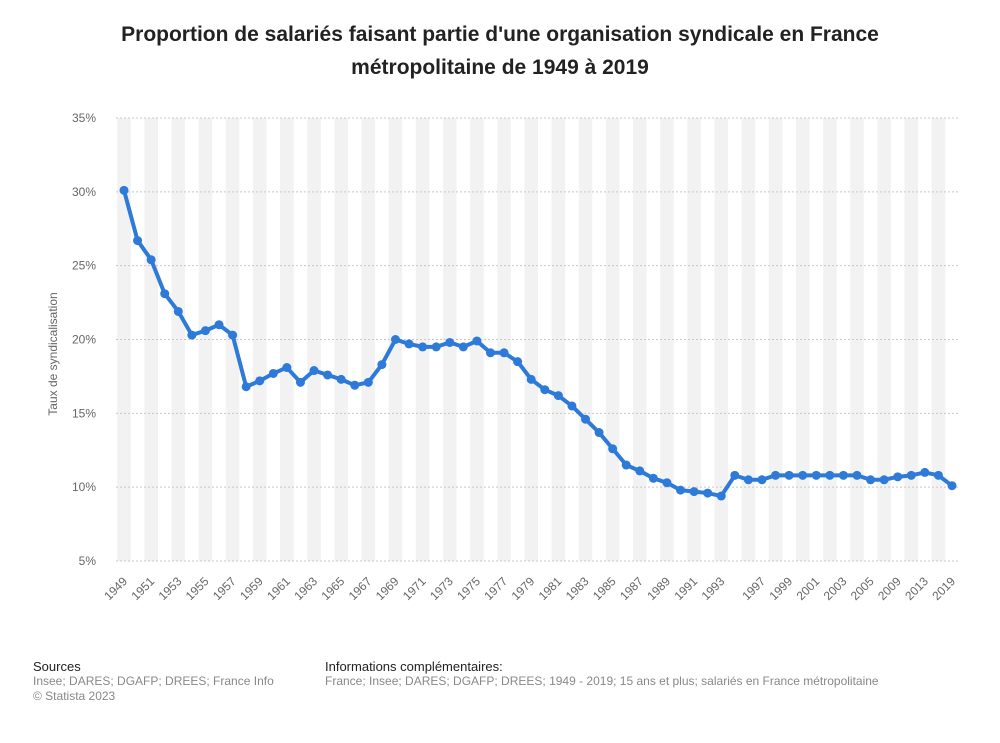  What do you see at coordinates (84, 413) in the screenshot?
I see `y-tick-label: 15%` at bounding box center [84, 413].